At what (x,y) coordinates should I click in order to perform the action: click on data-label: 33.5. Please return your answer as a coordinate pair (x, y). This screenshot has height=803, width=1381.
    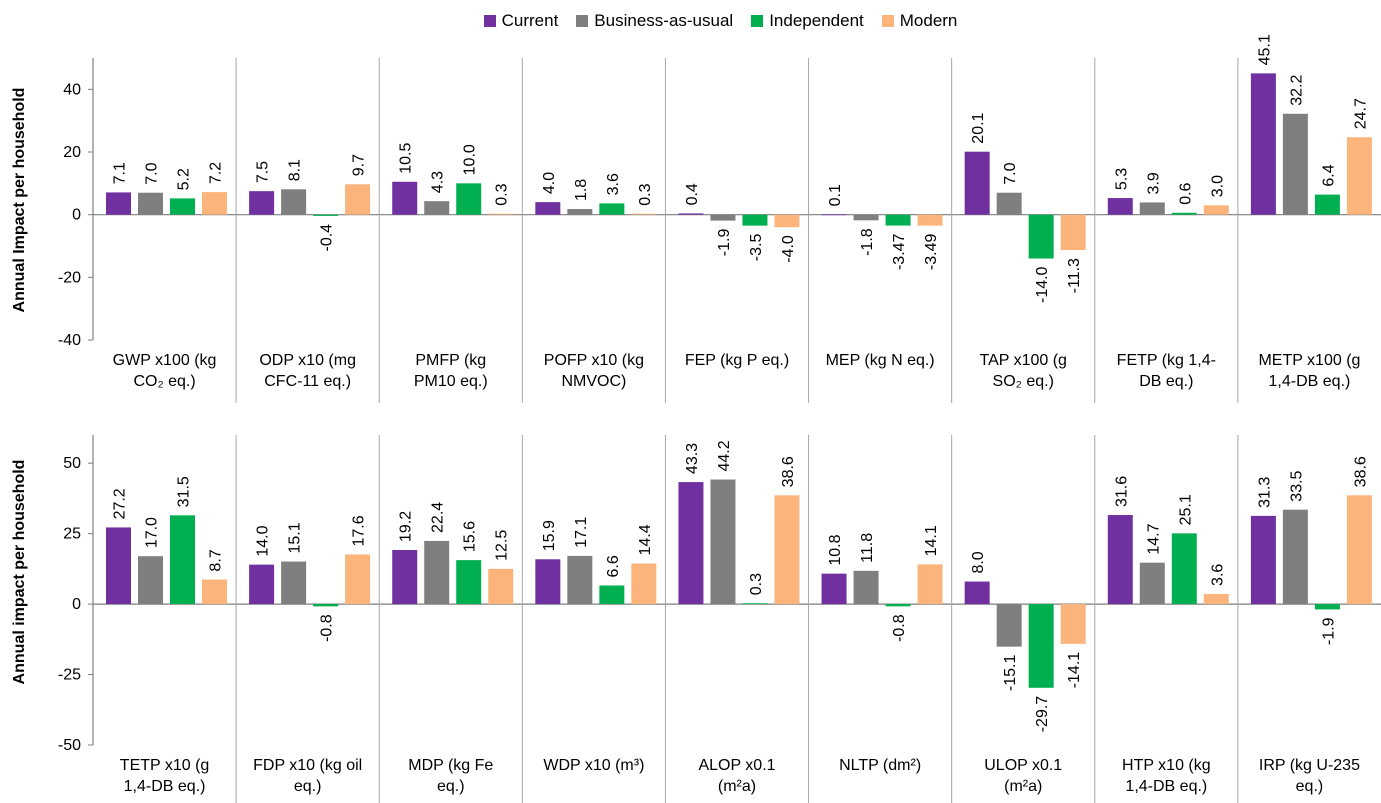
    Looking at the image, I should click on (1296, 485).